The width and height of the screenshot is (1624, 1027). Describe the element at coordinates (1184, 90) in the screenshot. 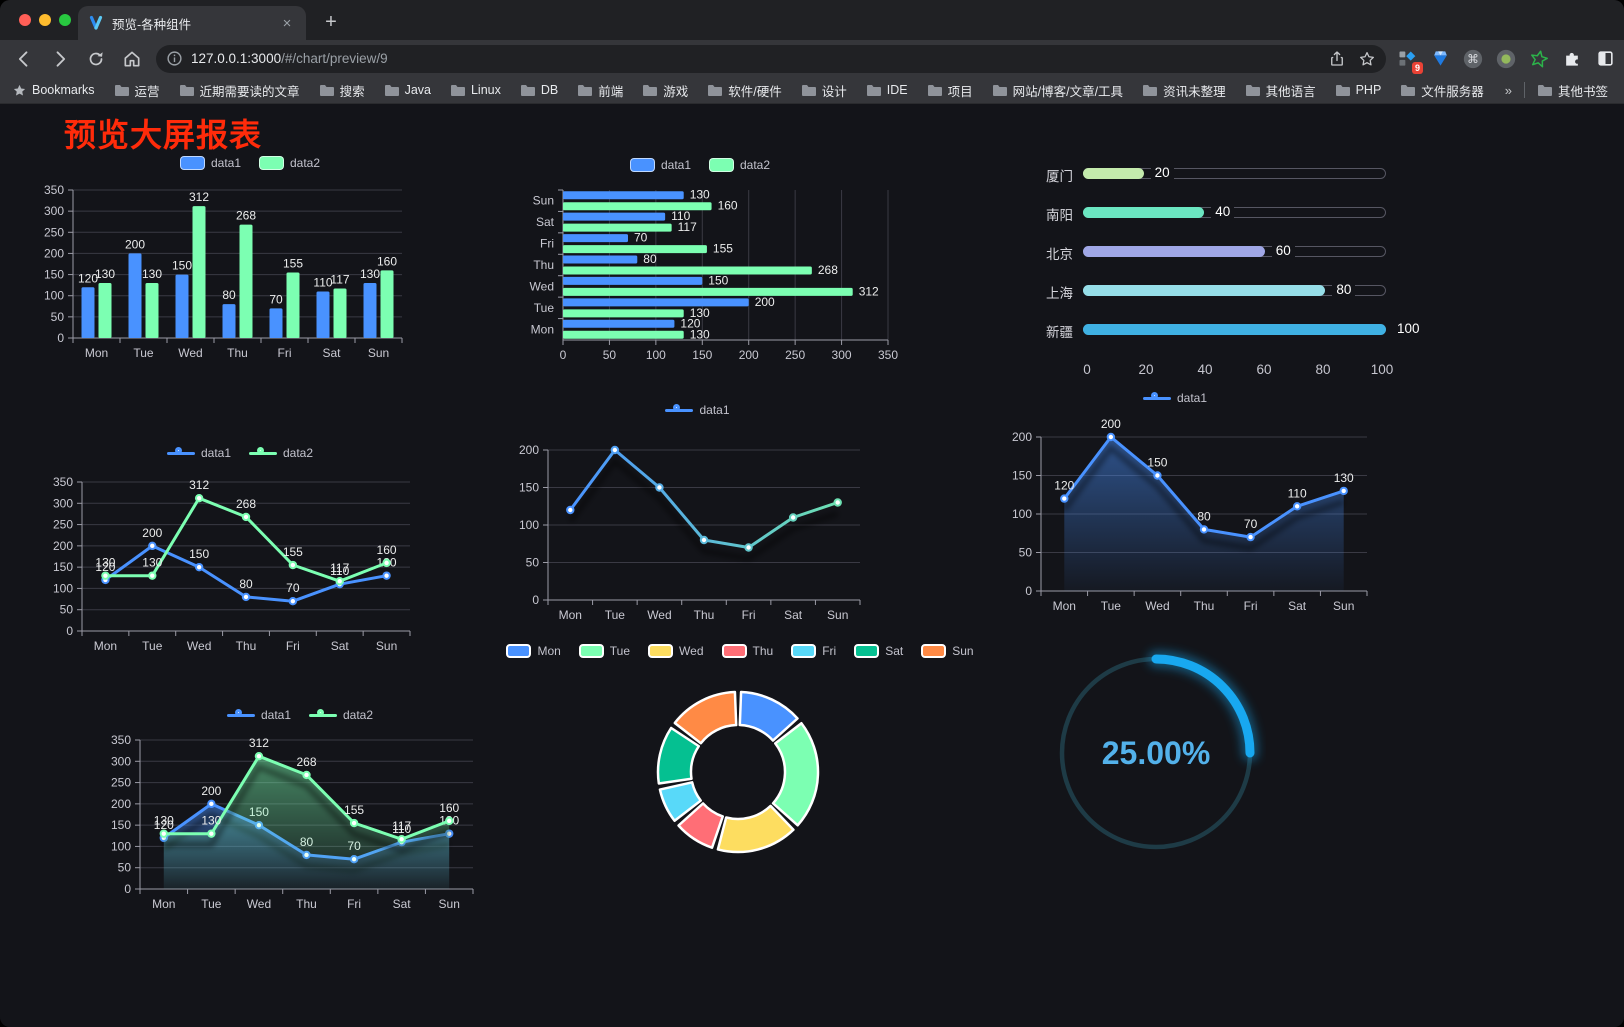

I see `bookmark-item: 资讯未整理` at that location.